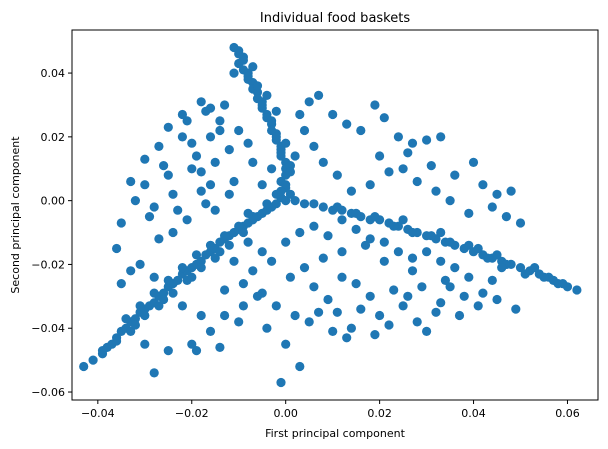 This screenshot has height=449, width=608. What do you see at coordinates (53, 73) in the screenshot?
I see `y-tick-label: 0.04` at bounding box center [53, 73].